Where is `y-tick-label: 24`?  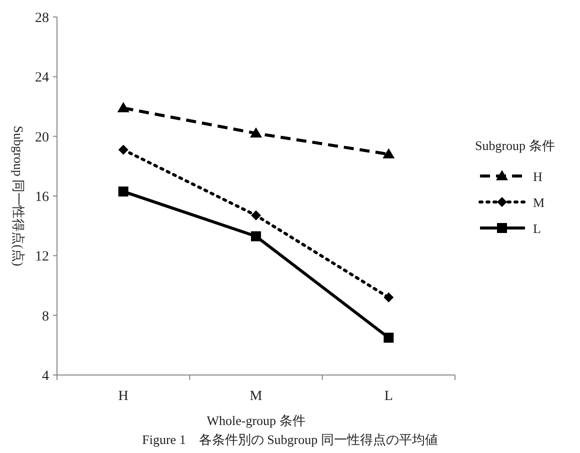 y-tick-label: 24 is located at coordinates (42, 78).